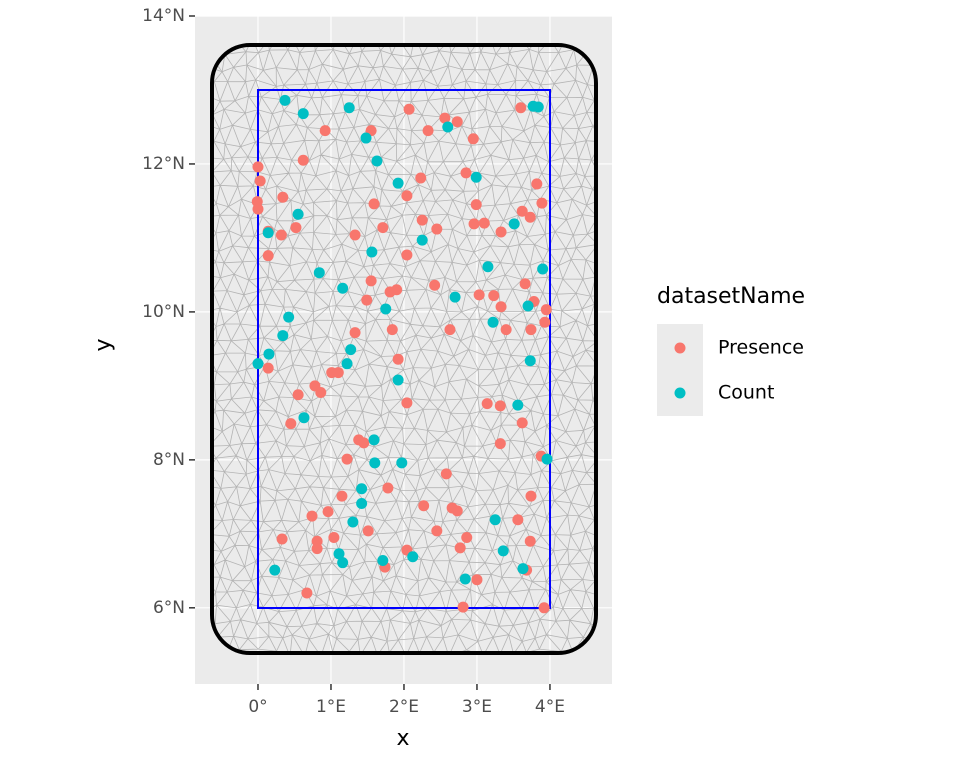 This screenshot has width=960, height=772. Describe the element at coordinates (331, 707) in the screenshot. I see `x-tick-label: 1°E` at that location.